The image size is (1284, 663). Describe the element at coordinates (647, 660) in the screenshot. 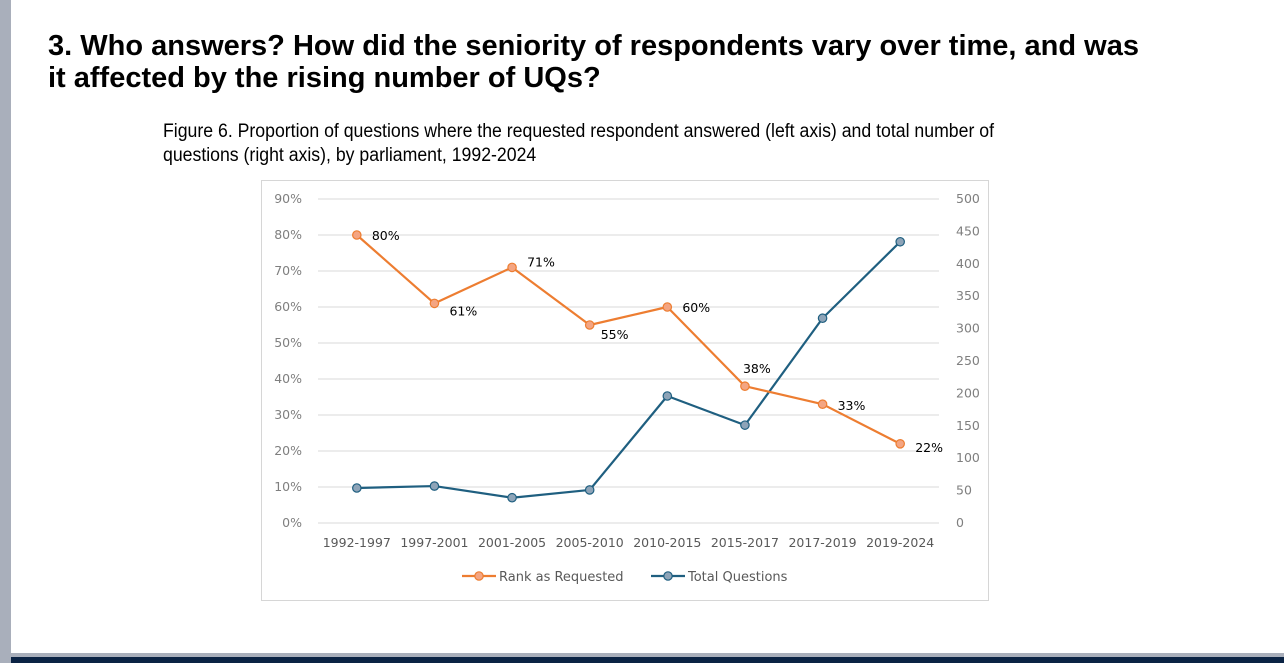

I see `footer-navy-bar` at that location.